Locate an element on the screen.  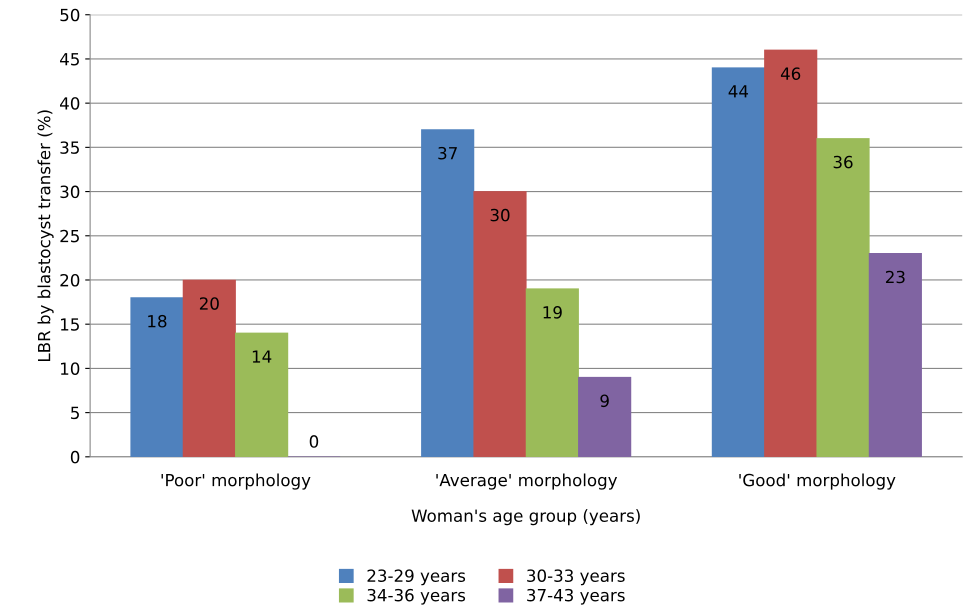
y-tick-label: 45 is located at coordinates (69, 59).